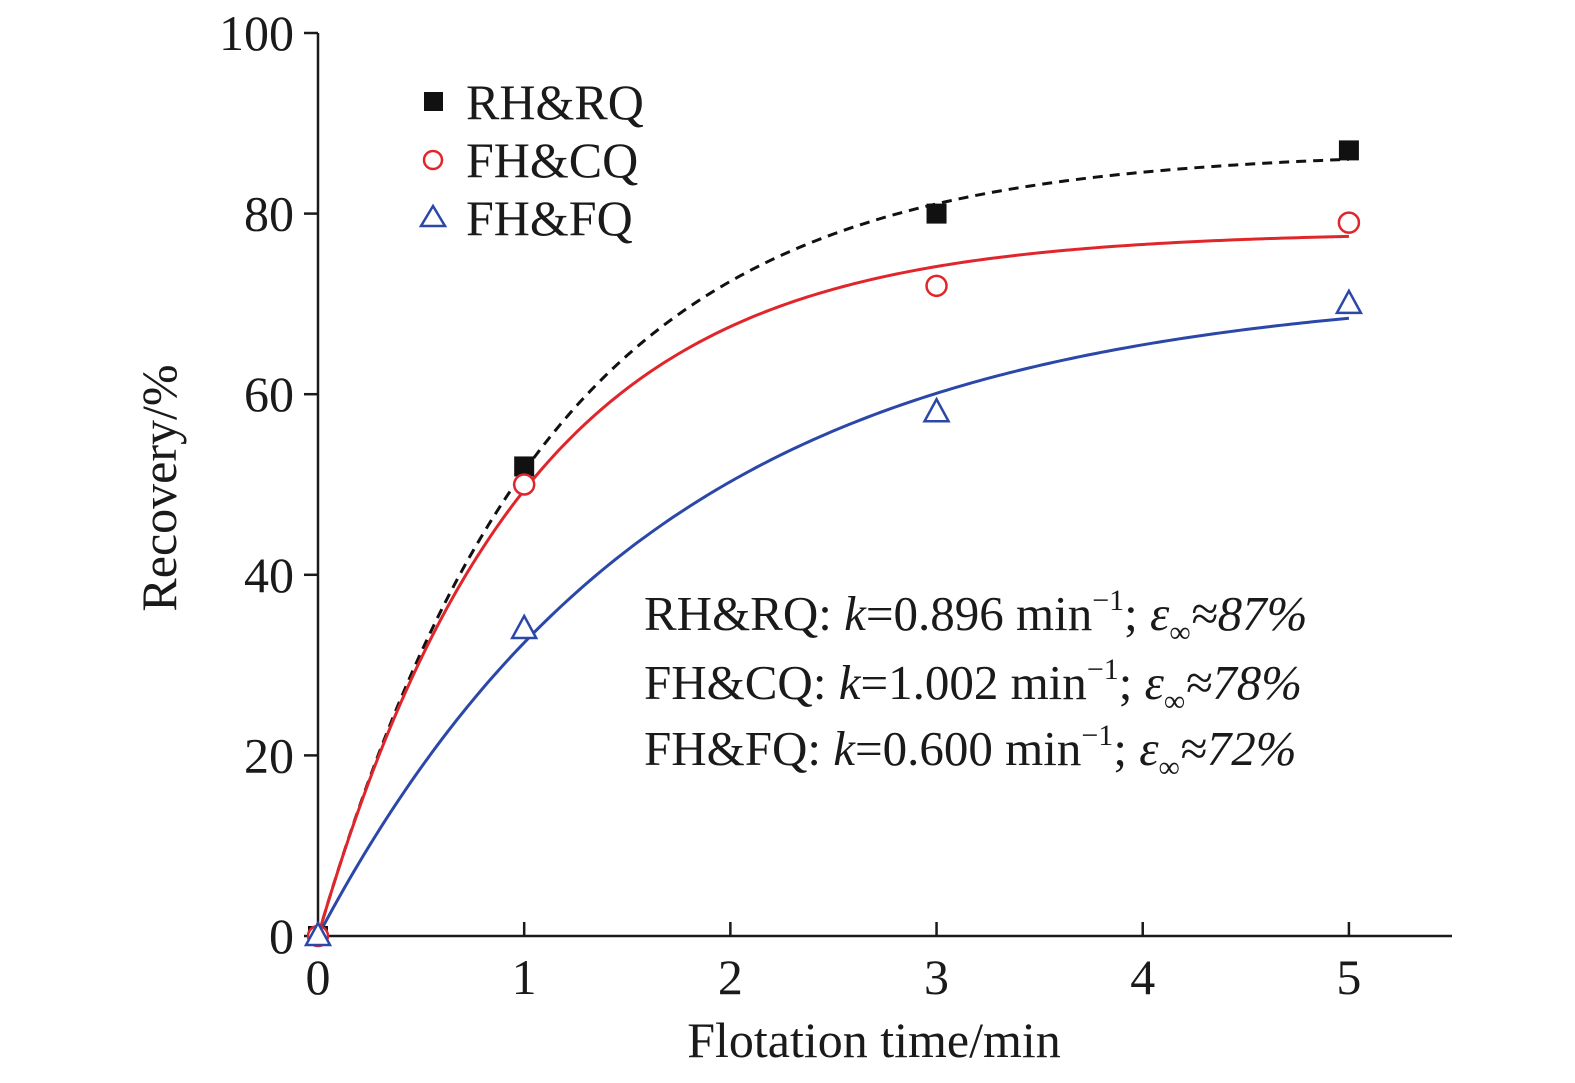 The height and width of the screenshot is (1083, 1575). What do you see at coordinates (555, 102) in the screenshot?
I see `legend-label-rhrq: RH&RQ` at bounding box center [555, 102].